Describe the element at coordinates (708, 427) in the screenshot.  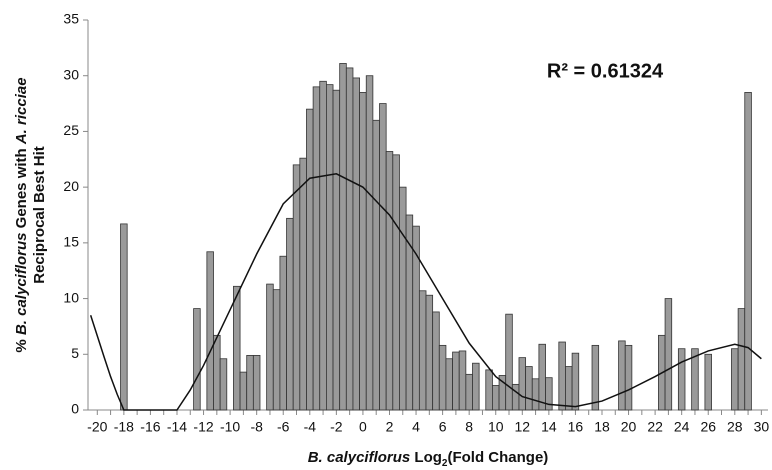
I see `x-tick-label: 26` at that location.